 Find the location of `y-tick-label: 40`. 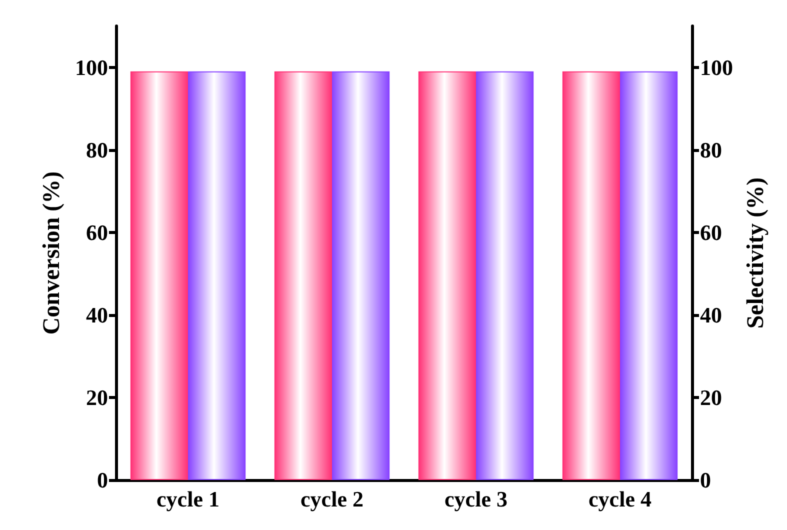

y-tick-label: 40 is located at coordinates (97, 315).